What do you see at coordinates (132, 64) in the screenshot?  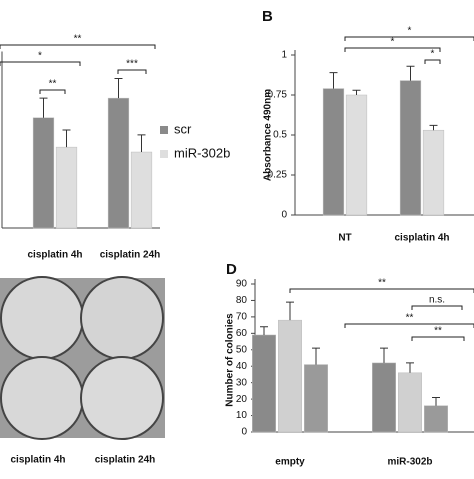 I see `significance-label: ***` at bounding box center [132, 64].